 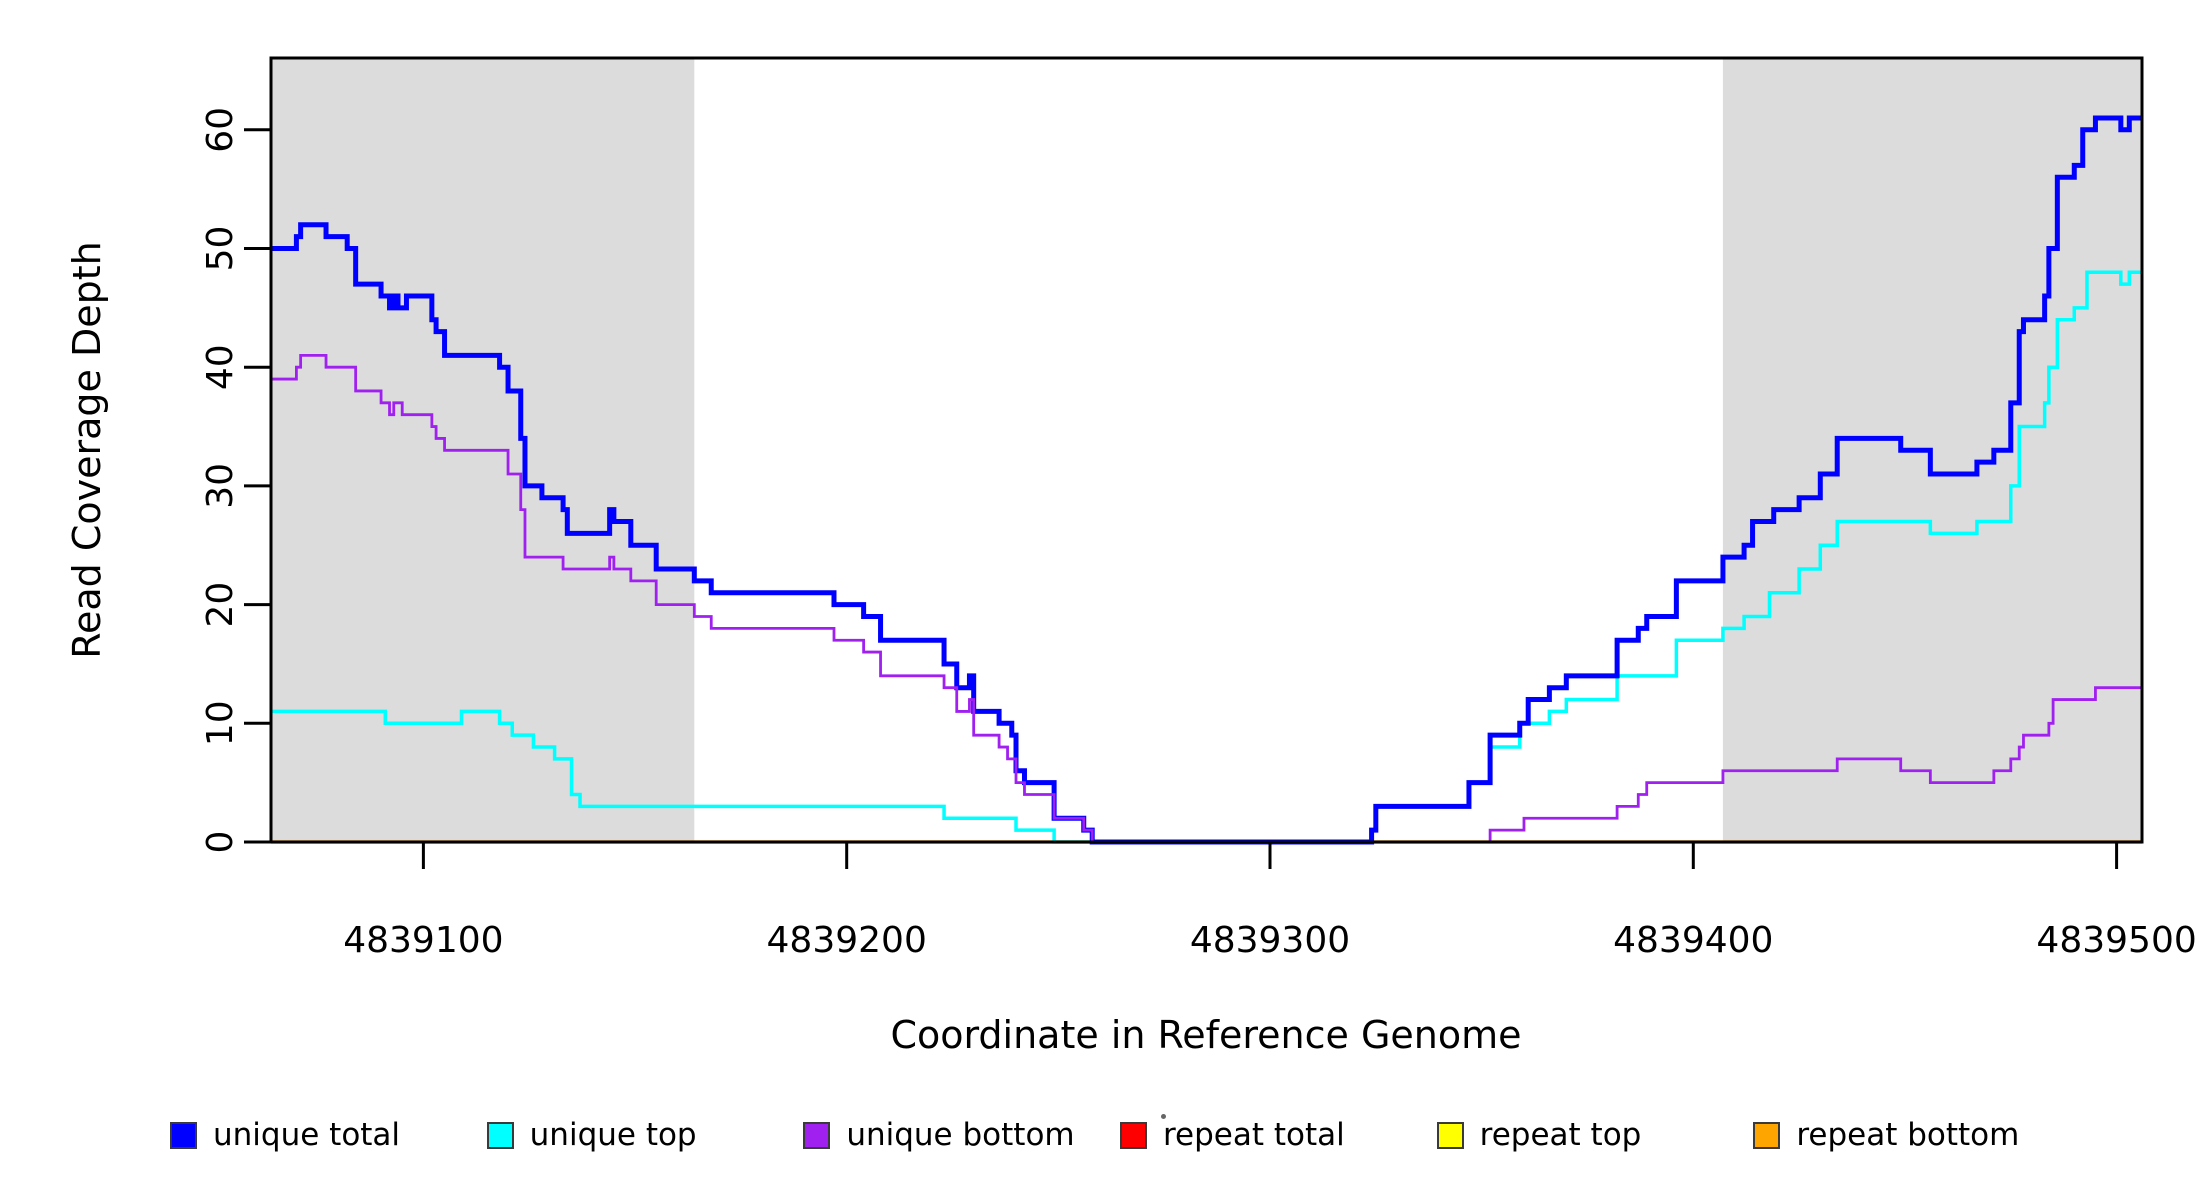 What do you see at coordinates (847, 940) in the screenshot?
I see `x-tick-label: 4839200` at bounding box center [847, 940].